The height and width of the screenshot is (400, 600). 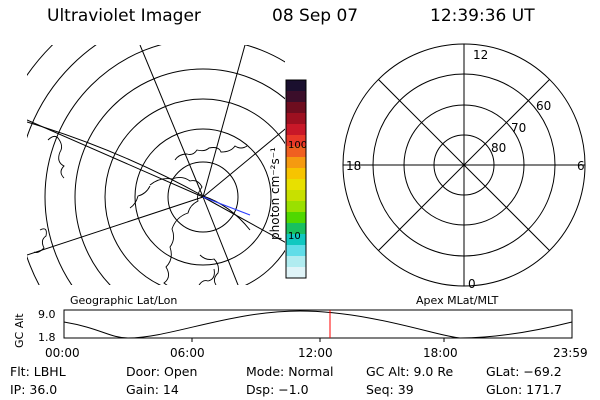 What do you see at coordinates (47, 314) in the screenshot?
I see `altitude-ytick-9: 9.0` at bounding box center [47, 314].